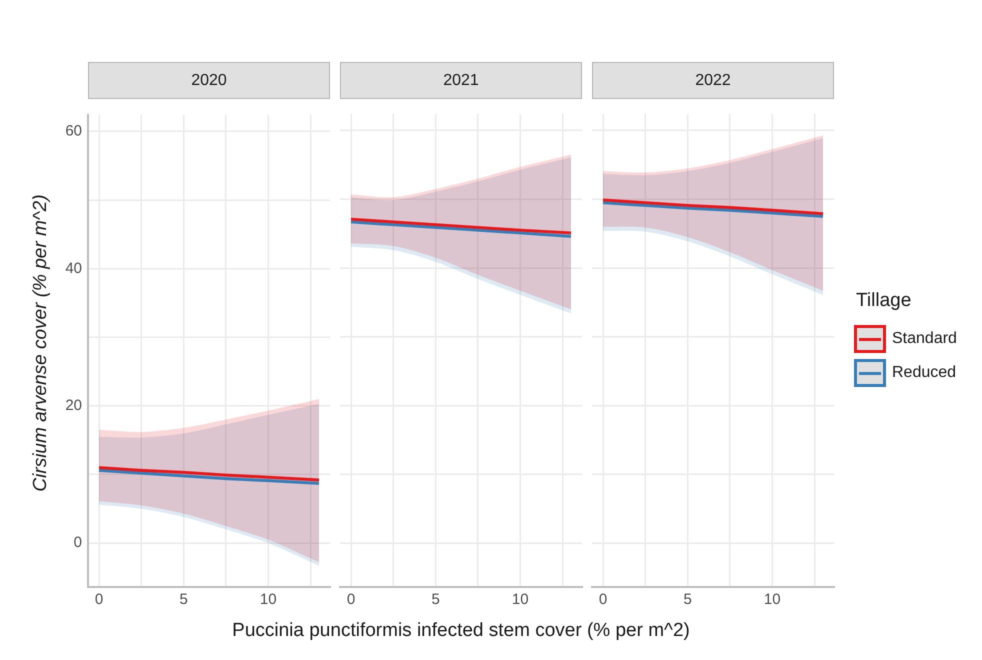 The width and height of the screenshot is (982, 660). I want to click on x-axis-title: Puccinia punctiformis infected stem cover (% per m^2), so click(461, 631).